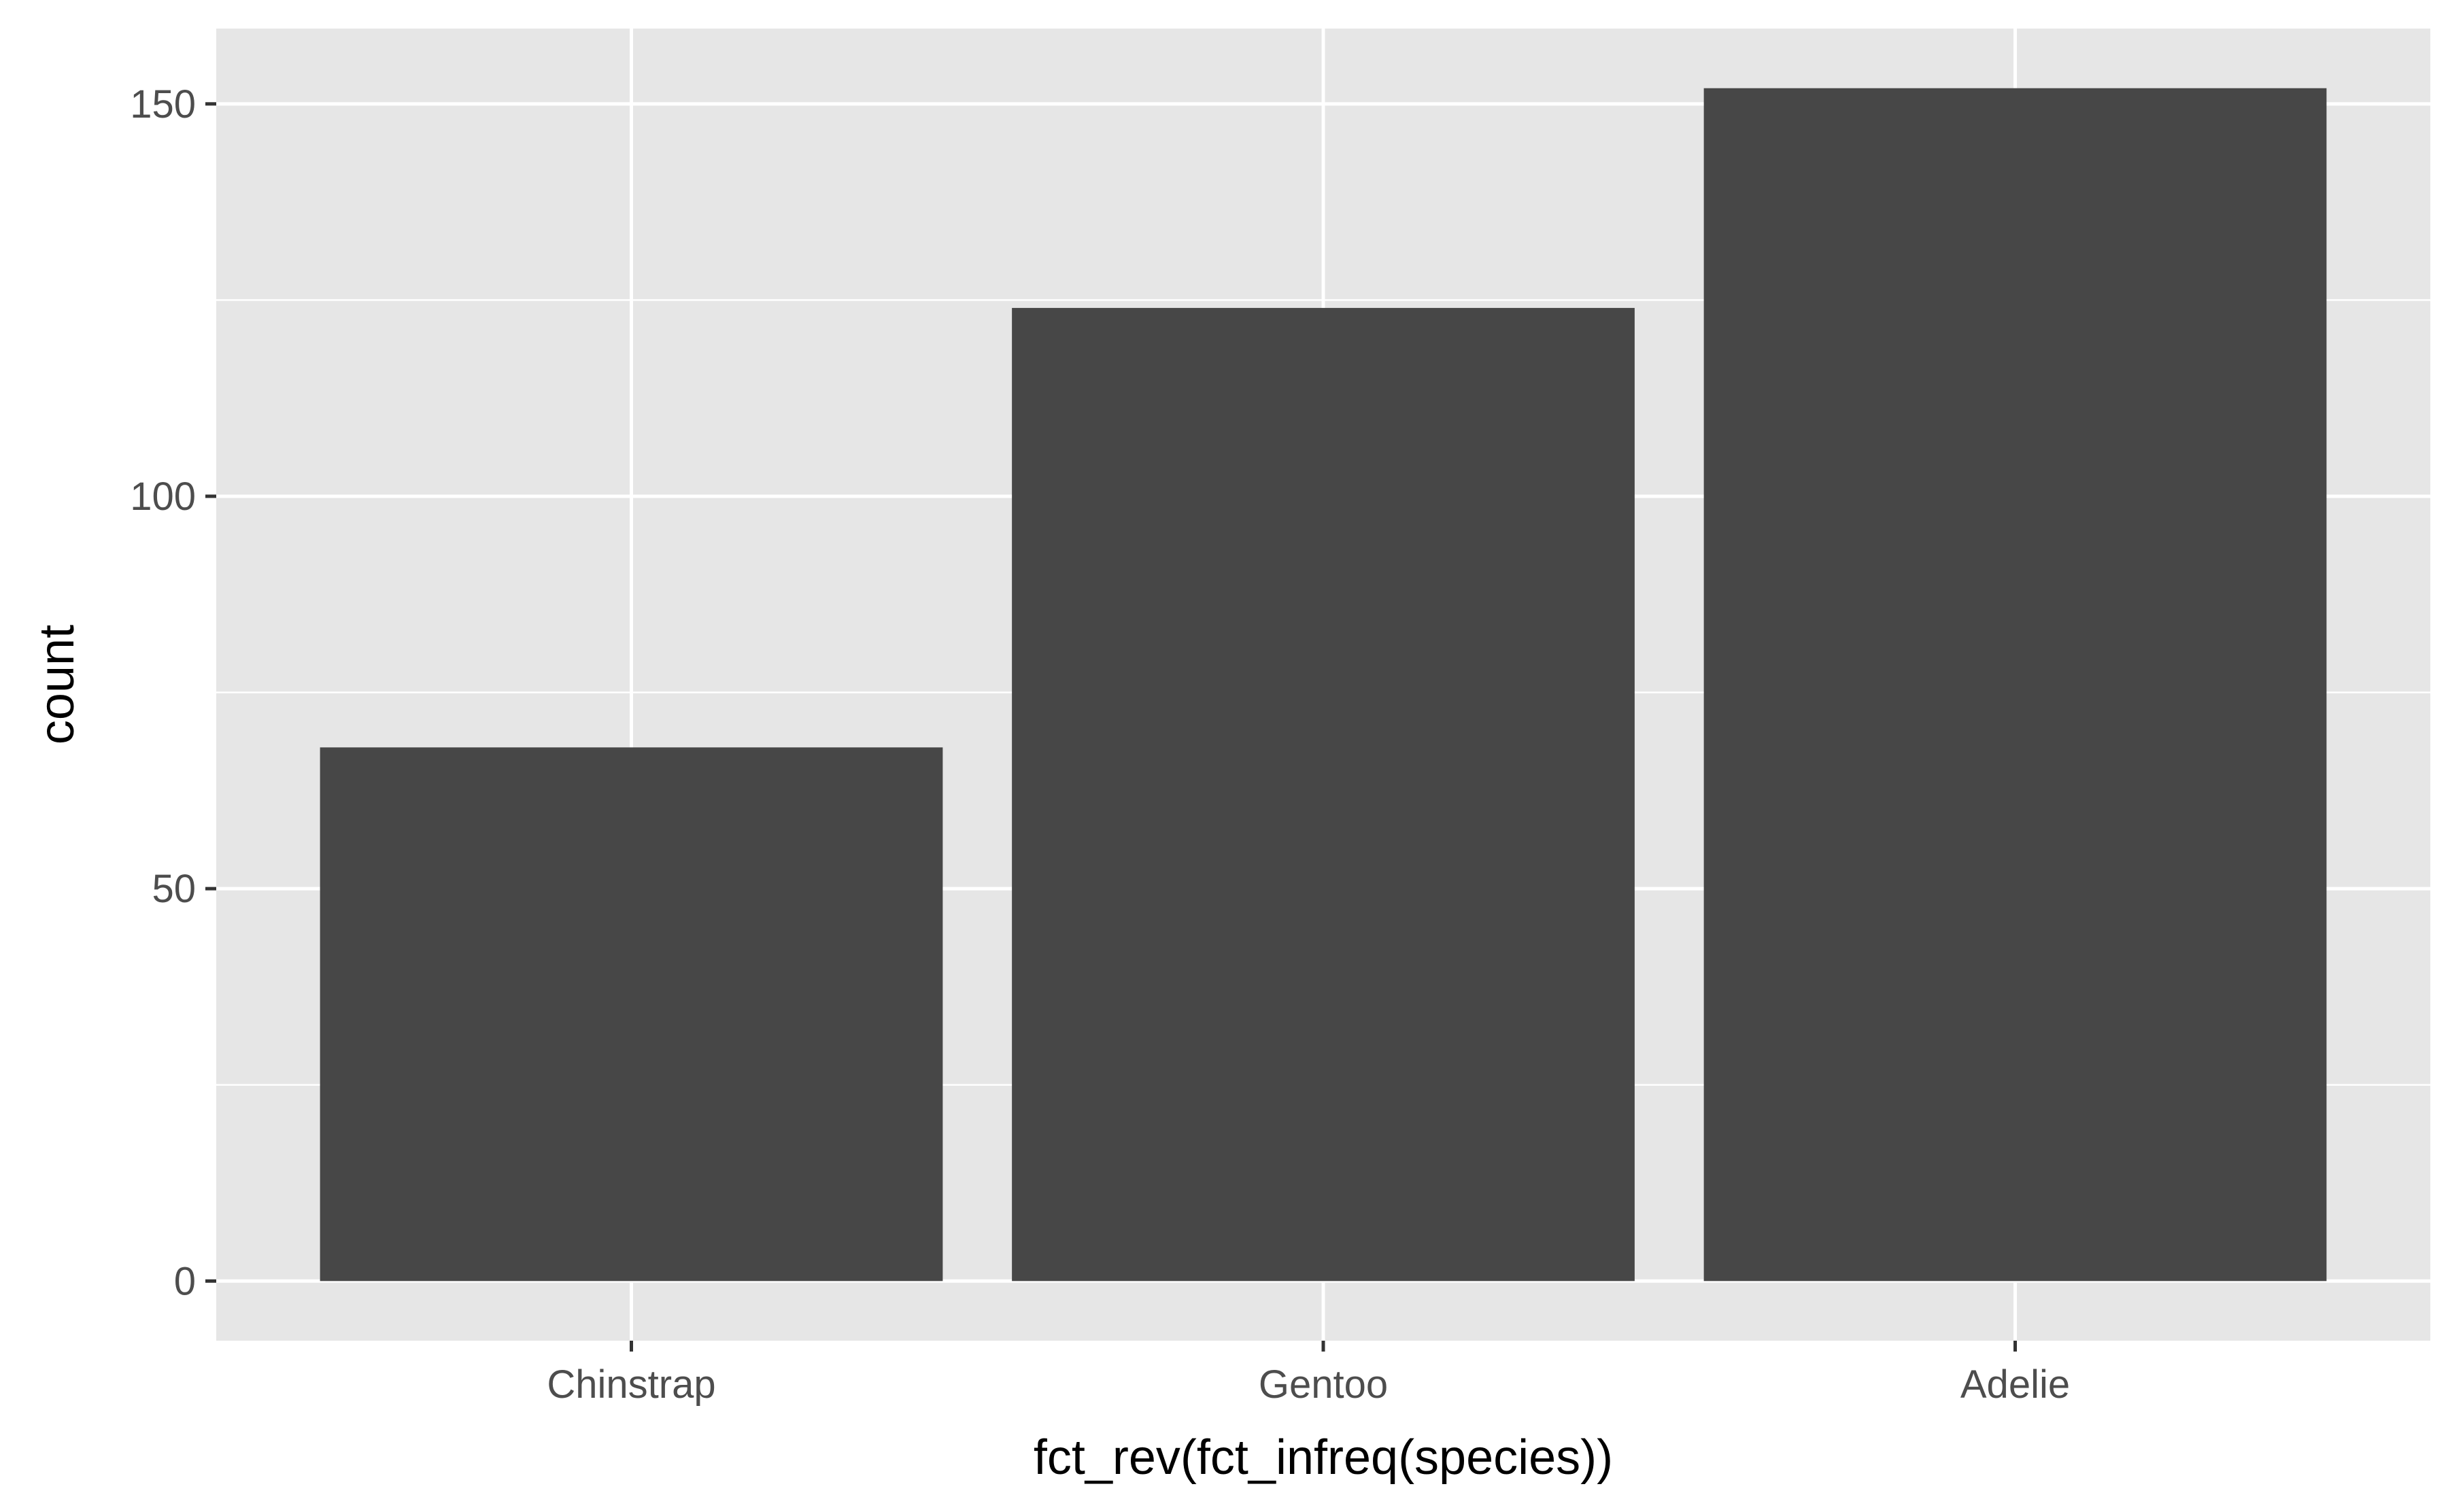 The height and width of the screenshot is (1512, 2448). What do you see at coordinates (173, 692) in the screenshot?
I see `y-axis: 0 50 100 150` at bounding box center [173, 692].